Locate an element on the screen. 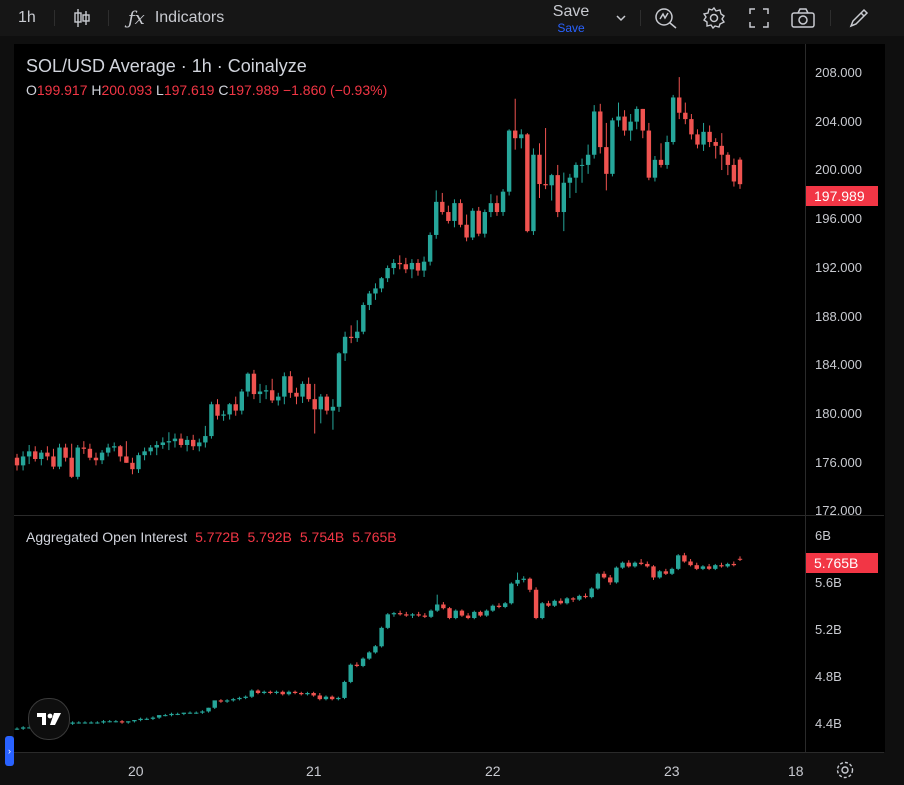 The image size is (904, 785). price-tick: 192.000 is located at coordinates (838, 267).